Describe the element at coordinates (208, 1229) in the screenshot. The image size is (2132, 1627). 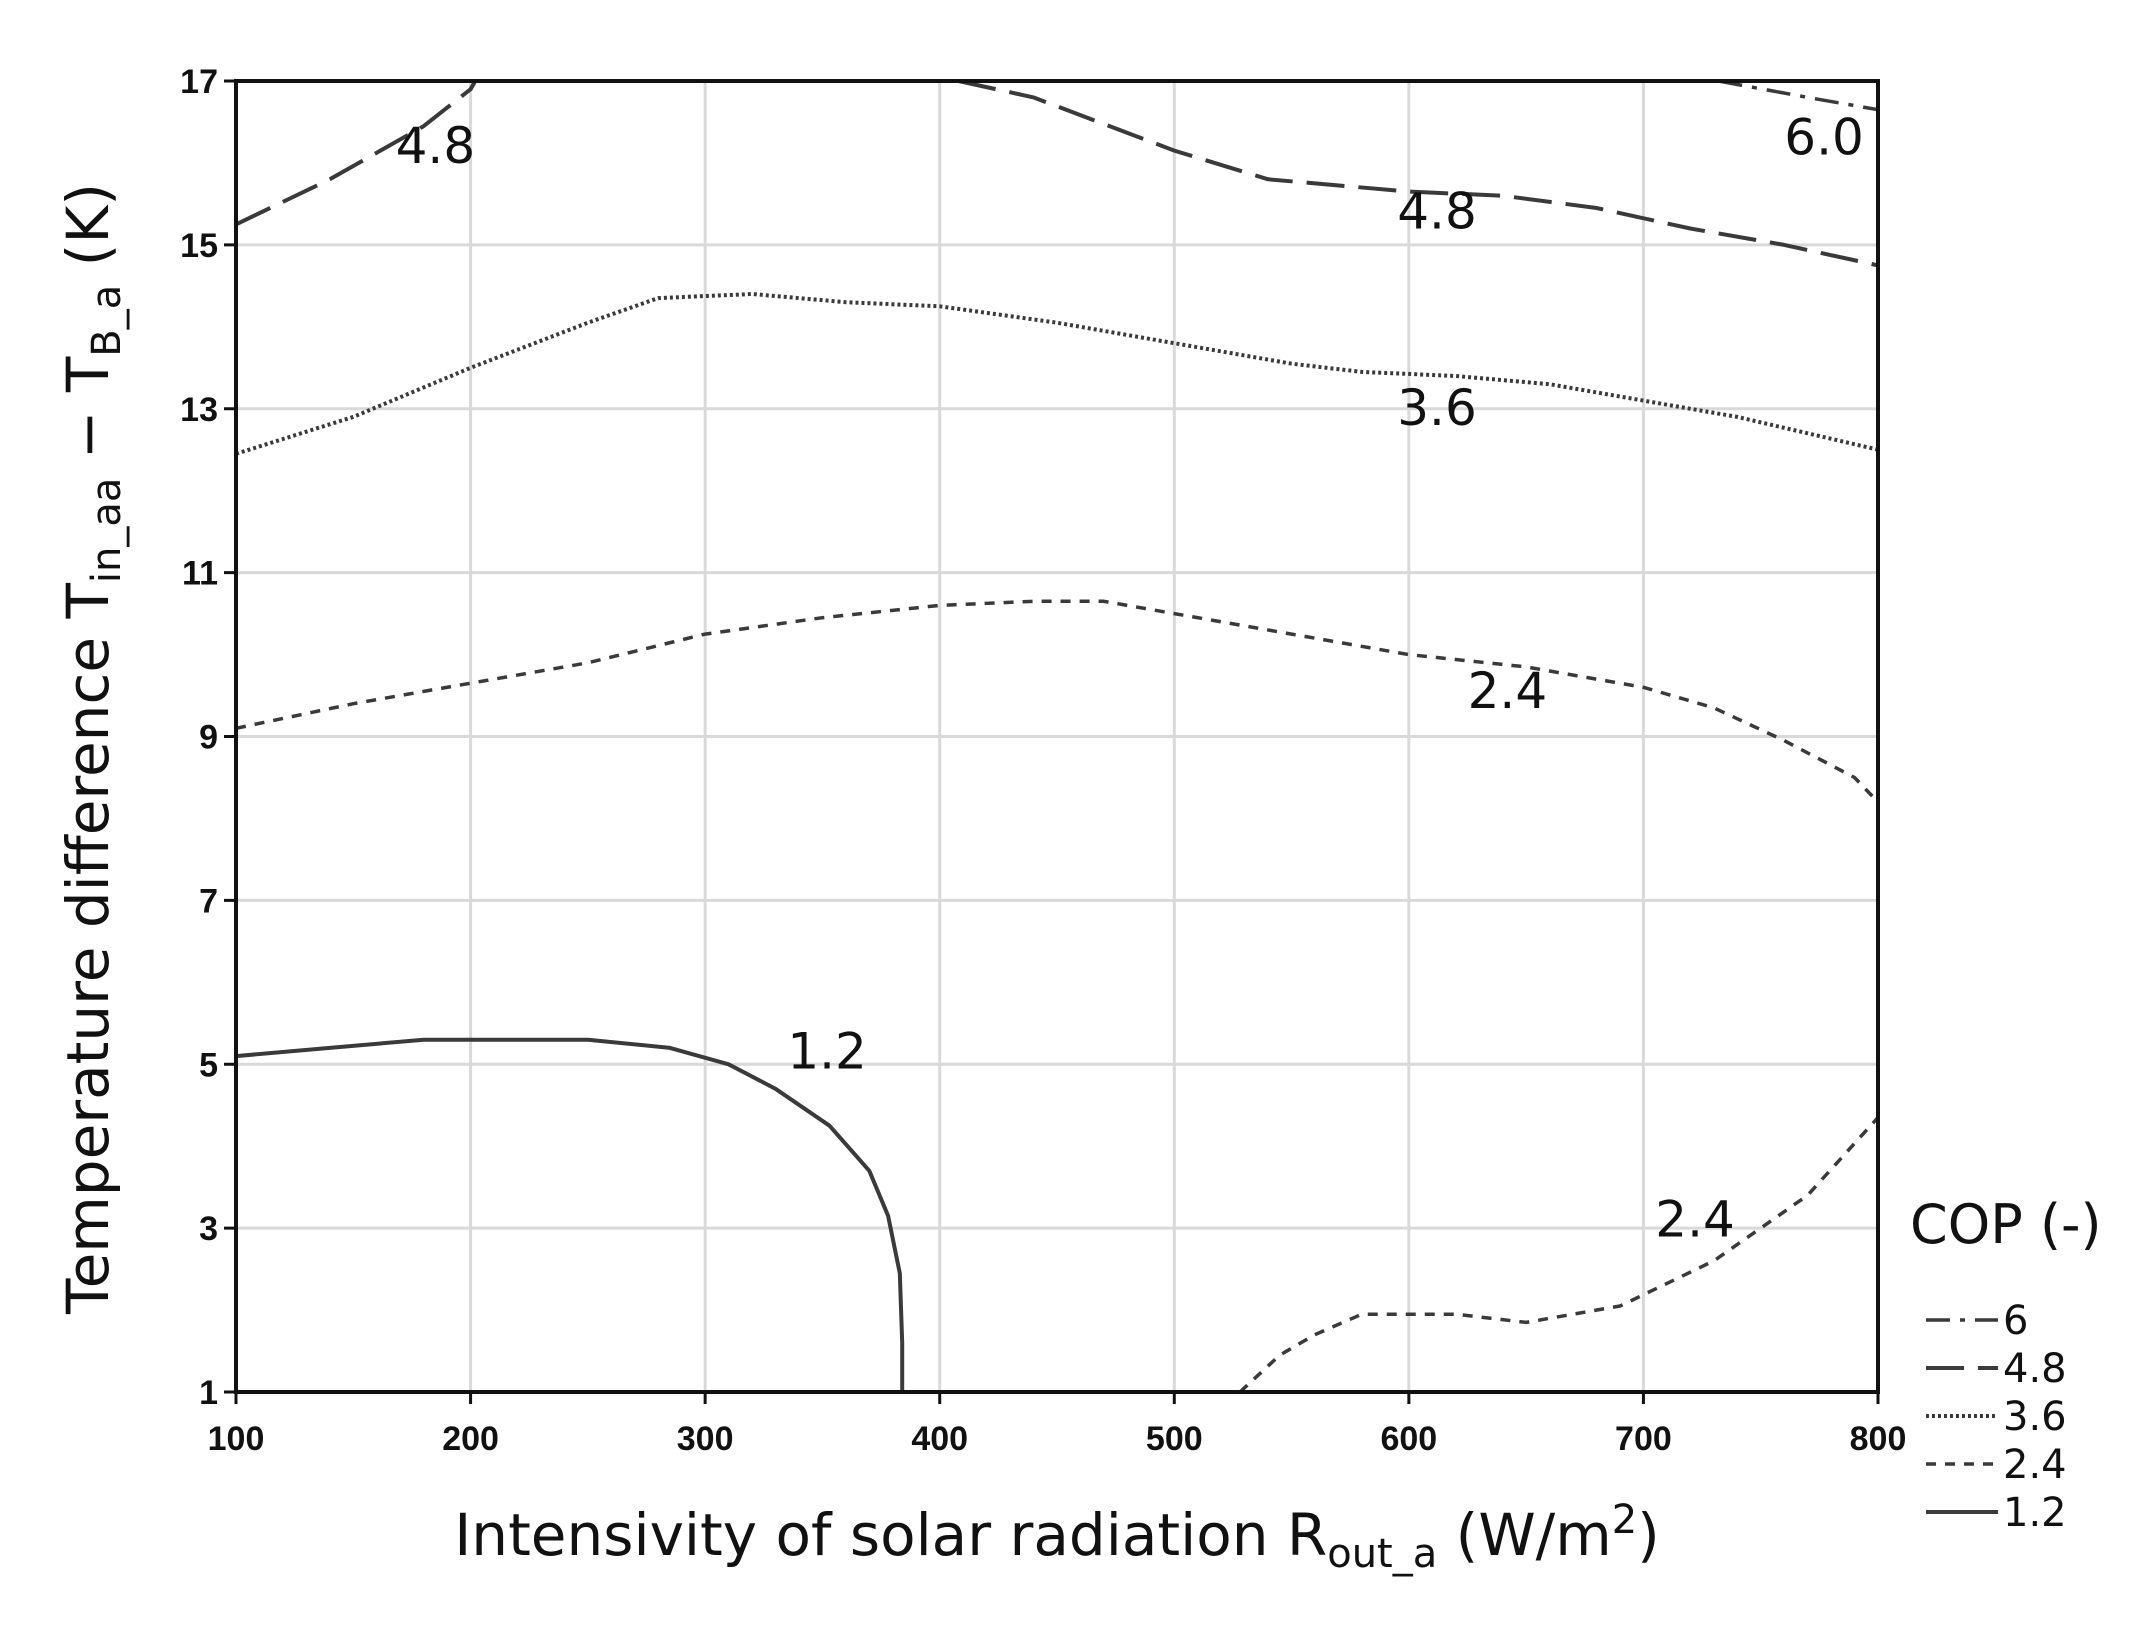
I see `y-tick-label-3: 3` at that location.